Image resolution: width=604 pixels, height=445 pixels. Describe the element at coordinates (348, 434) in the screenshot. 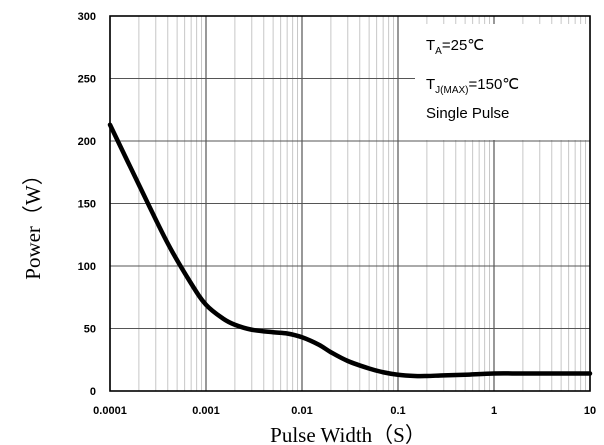

I see `x-axis-title: Pulse Width（S）` at that location.